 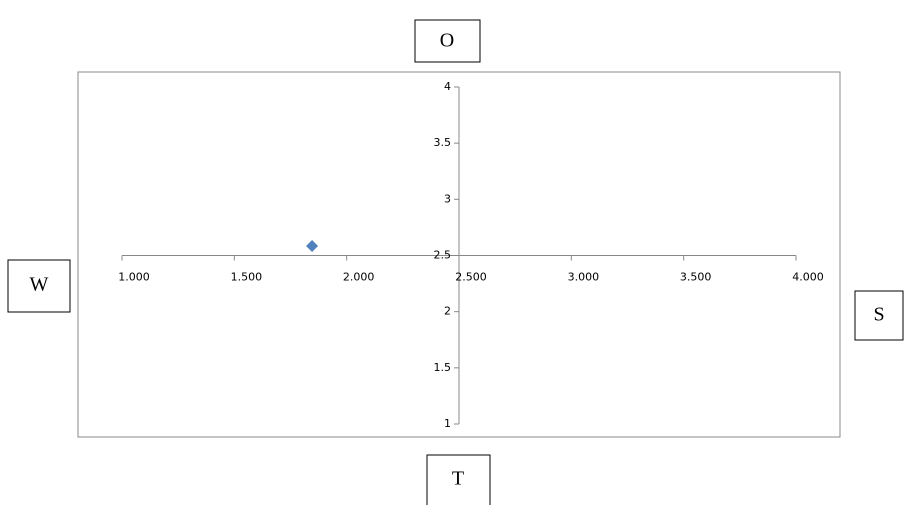 What do you see at coordinates (471, 277) in the screenshot?
I see `x-tick-label: 2.500` at bounding box center [471, 277].